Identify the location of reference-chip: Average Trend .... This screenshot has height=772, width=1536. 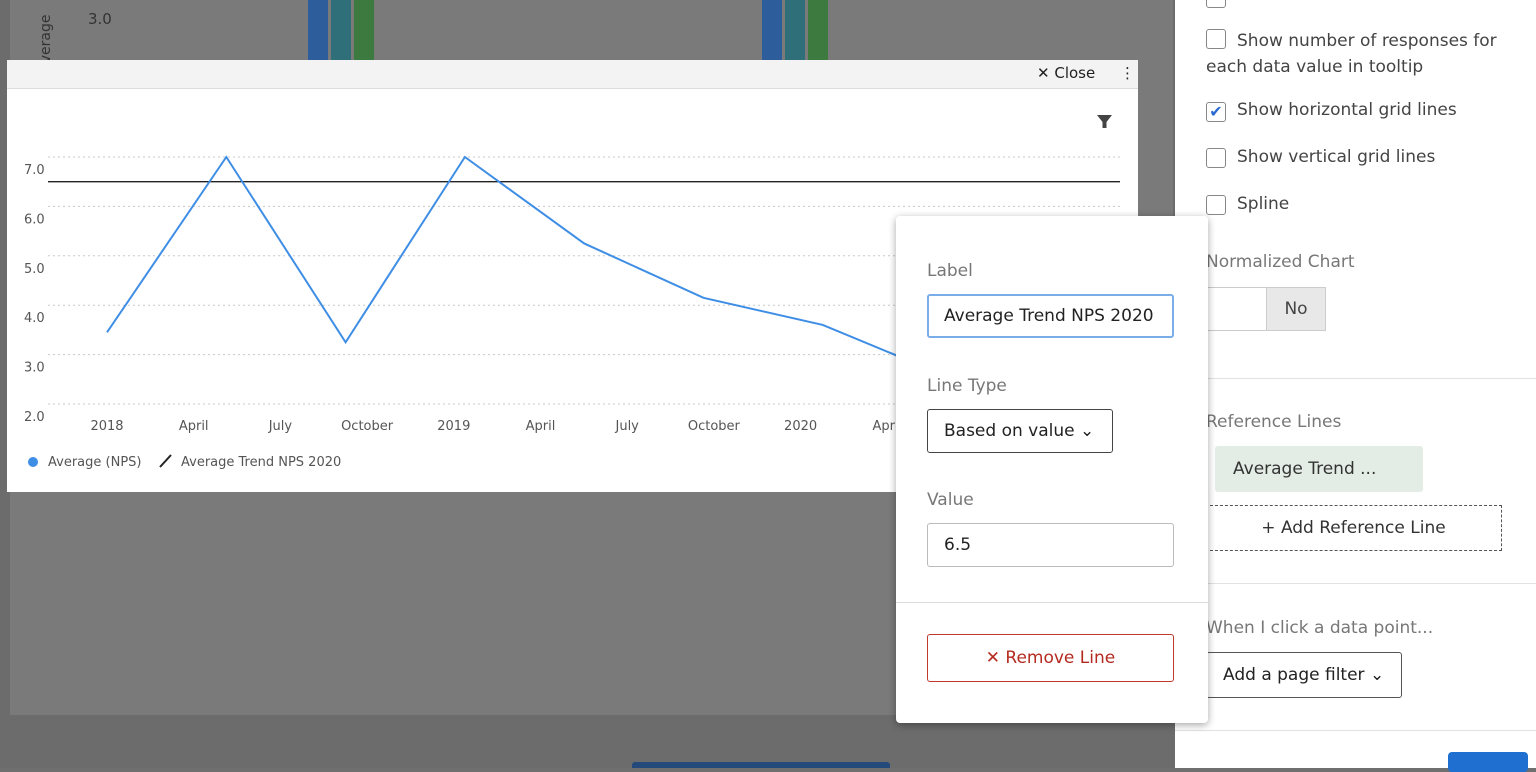
(1319, 469).